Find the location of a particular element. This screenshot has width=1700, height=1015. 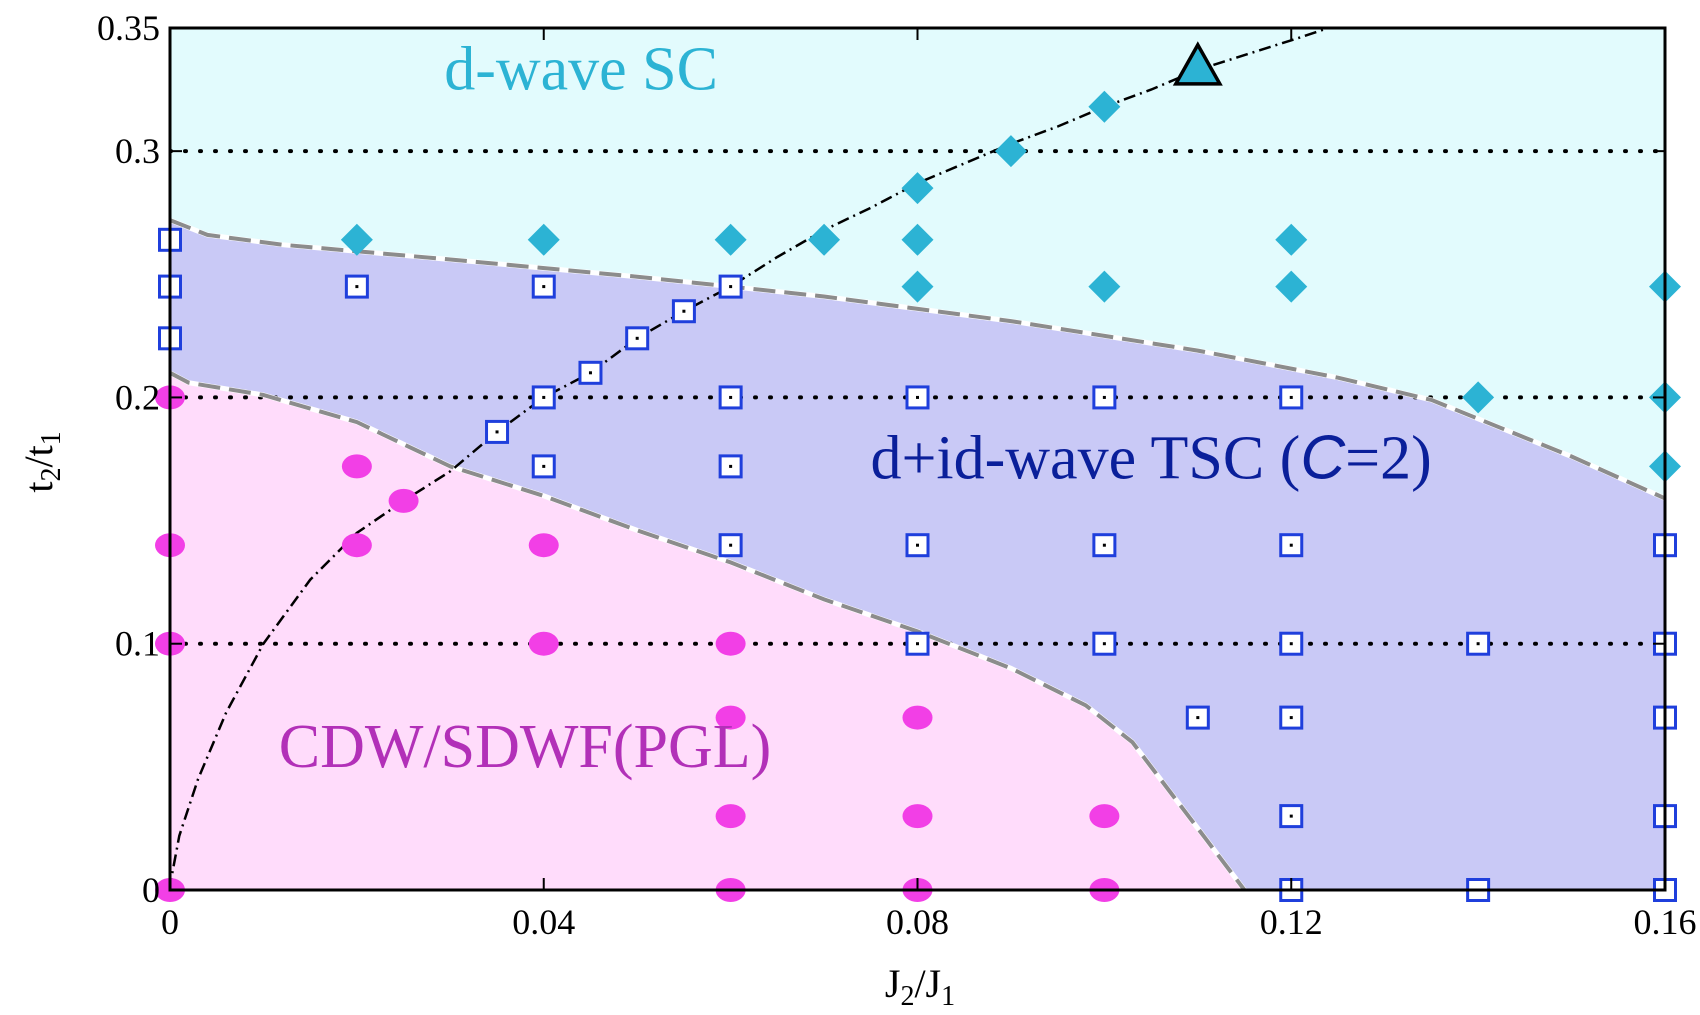

marker-square-8-dot is located at coordinates (590, 373).